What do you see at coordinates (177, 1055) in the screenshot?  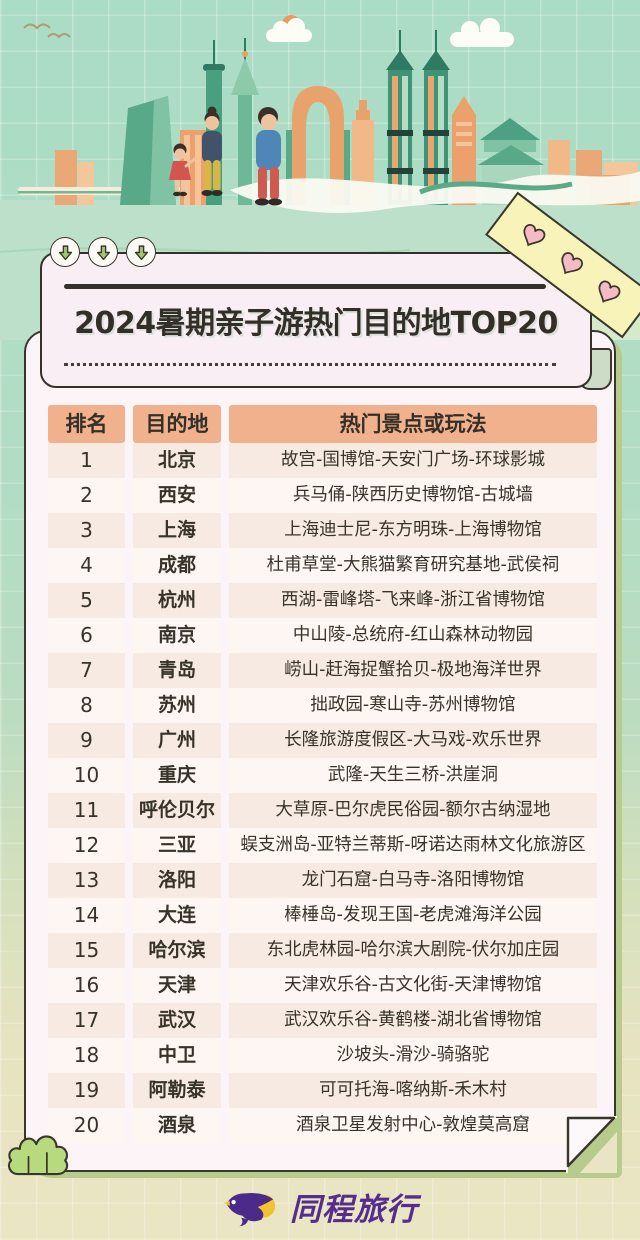 I see `destination-cell: 中卫` at bounding box center [177, 1055].